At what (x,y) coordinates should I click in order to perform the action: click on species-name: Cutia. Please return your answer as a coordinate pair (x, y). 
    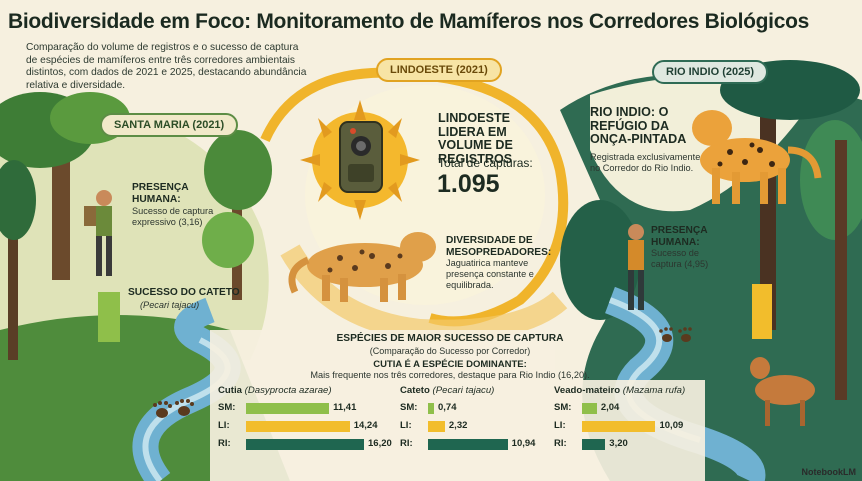
    Looking at the image, I should click on (231, 390).